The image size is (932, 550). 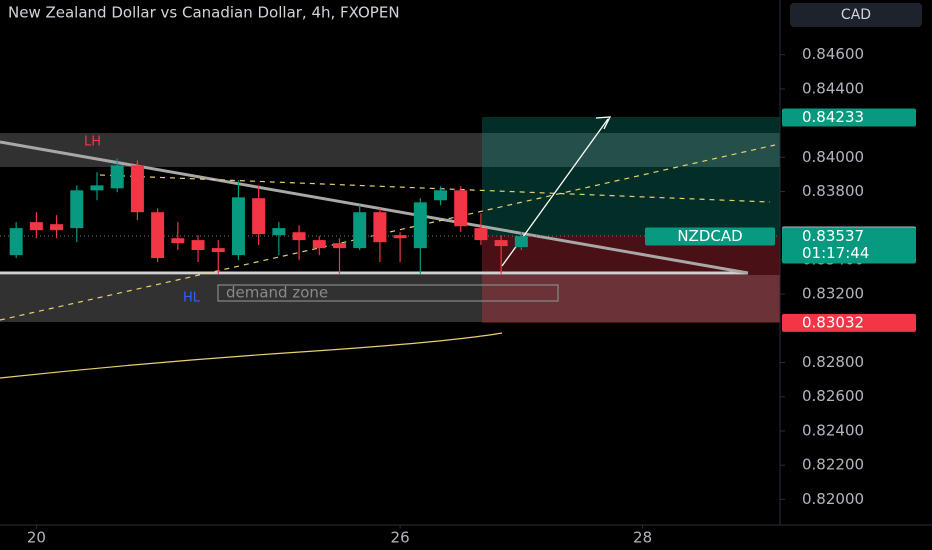 What do you see at coordinates (833, 322) in the screenshot?
I see `price-tag-label: 0.83032` at bounding box center [833, 322].